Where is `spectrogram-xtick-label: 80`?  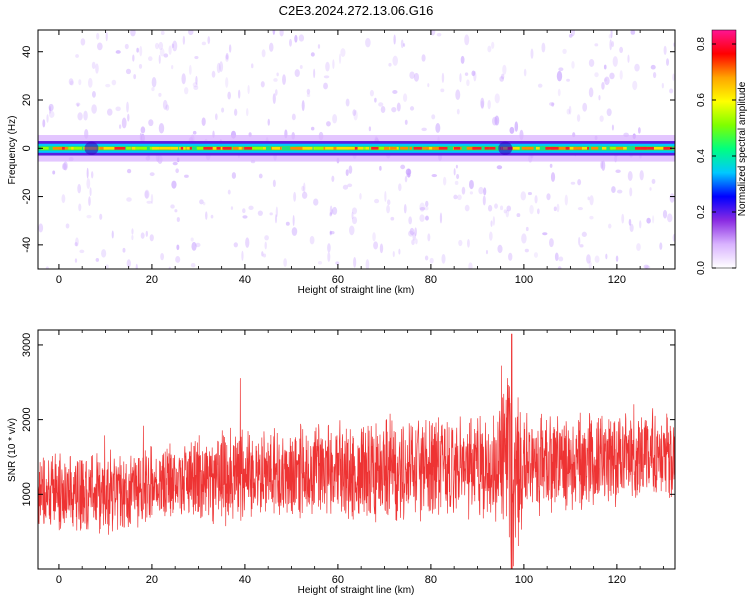 spectrogram-xtick-label: 80 is located at coordinates (431, 280).